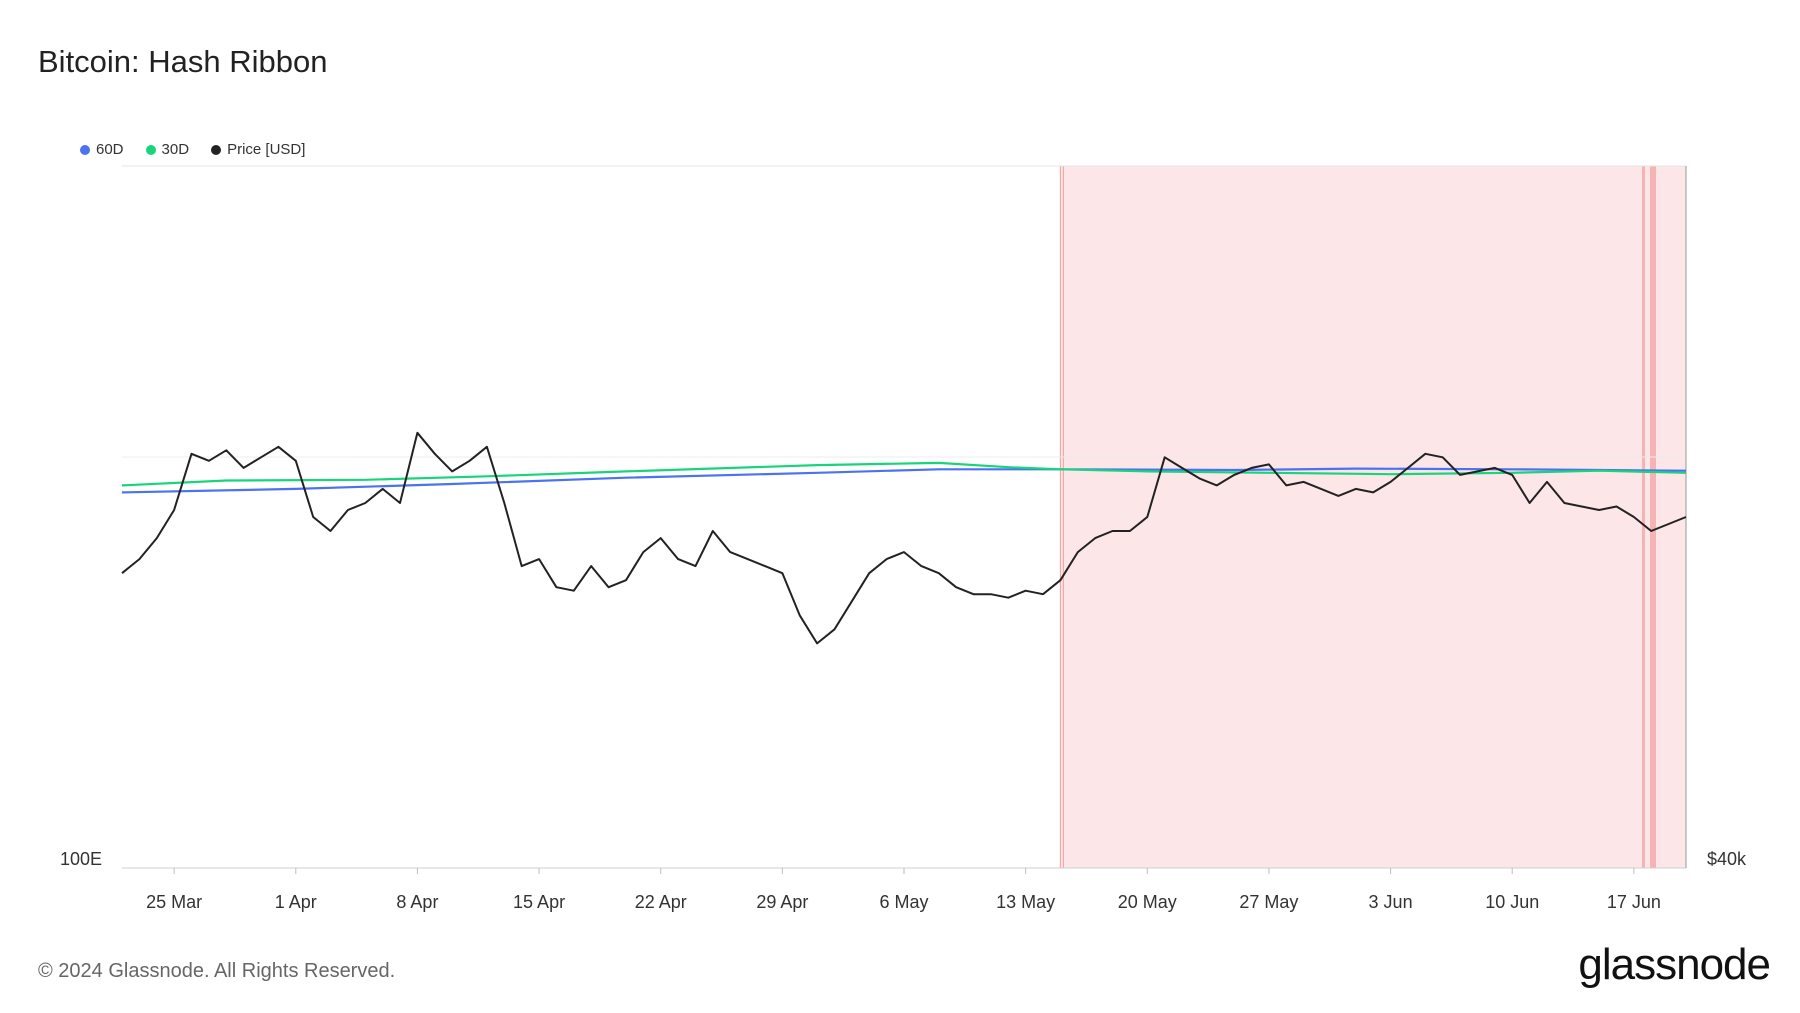 This screenshot has width=1800, height=1013. Describe the element at coordinates (1147, 902) in the screenshot. I see `x-tick-label: 20 May` at that location.